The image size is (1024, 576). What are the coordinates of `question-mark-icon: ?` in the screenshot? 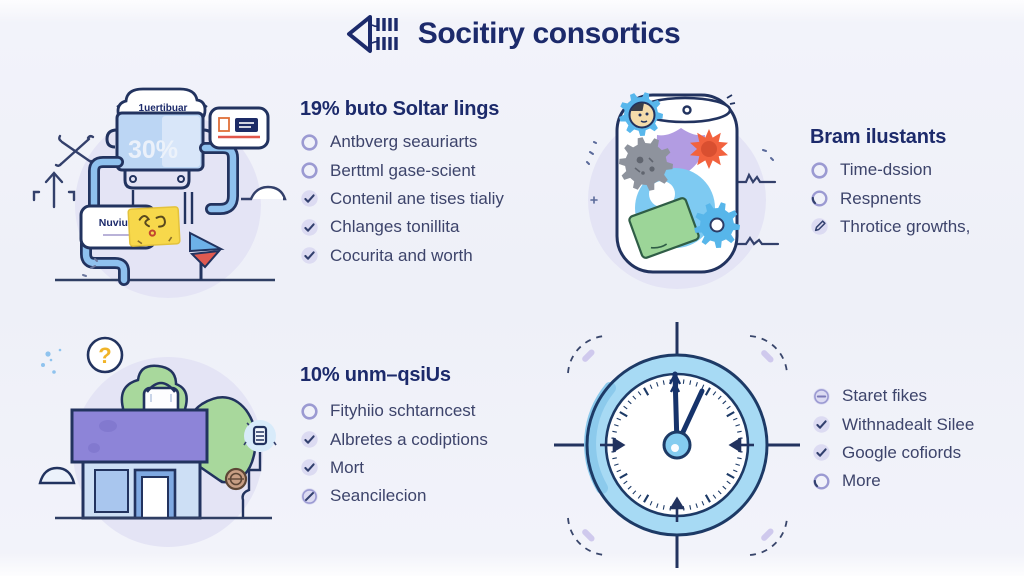 It's located at (105, 355).